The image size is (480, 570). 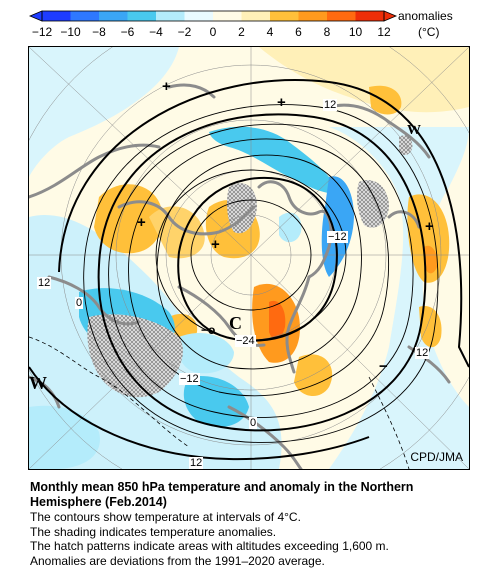 What do you see at coordinates (184, 32) in the screenshot?
I see `colorbar-tick-label: −2` at bounding box center [184, 32].